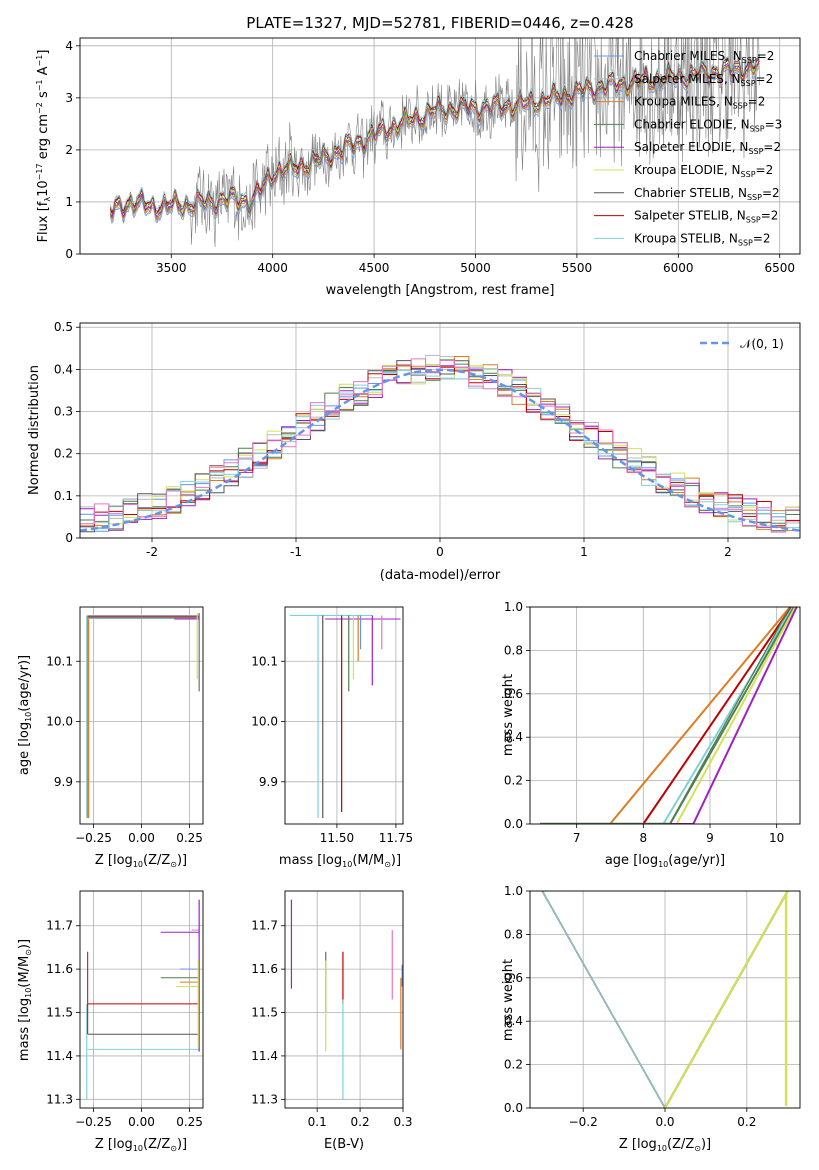  Describe the element at coordinates (683, 124) in the screenshot. I see `legend-name: Chabrier ELODIE` at that location.